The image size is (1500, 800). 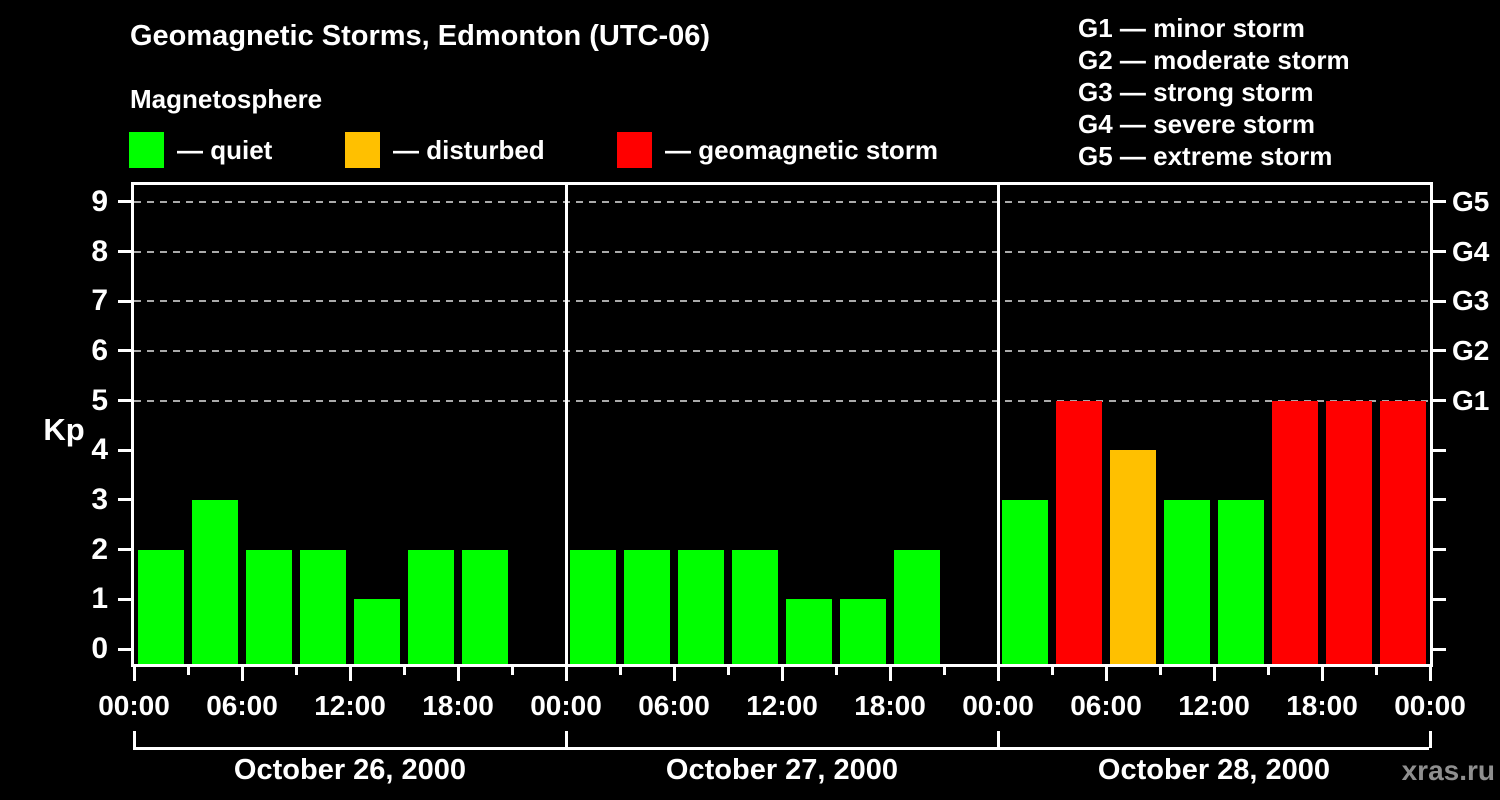 What do you see at coordinates (1214, 770) in the screenshot?
I see `date-label: October 28, 2000` at bounding box center [1214, 770].